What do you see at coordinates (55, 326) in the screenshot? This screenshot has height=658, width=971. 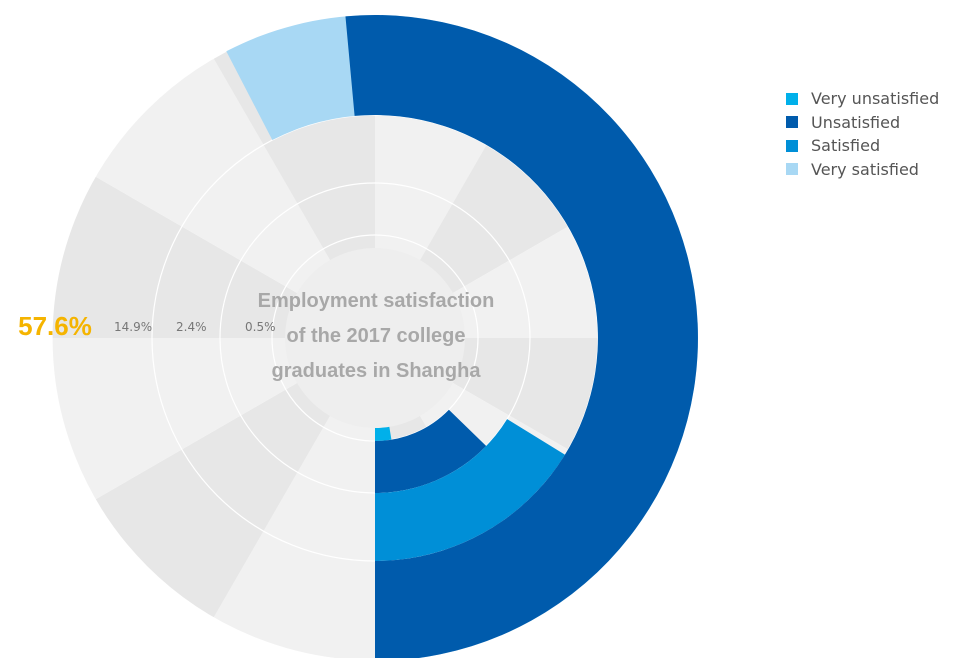 I see `value-label: 57.6%` at bounding box center [55, 326].